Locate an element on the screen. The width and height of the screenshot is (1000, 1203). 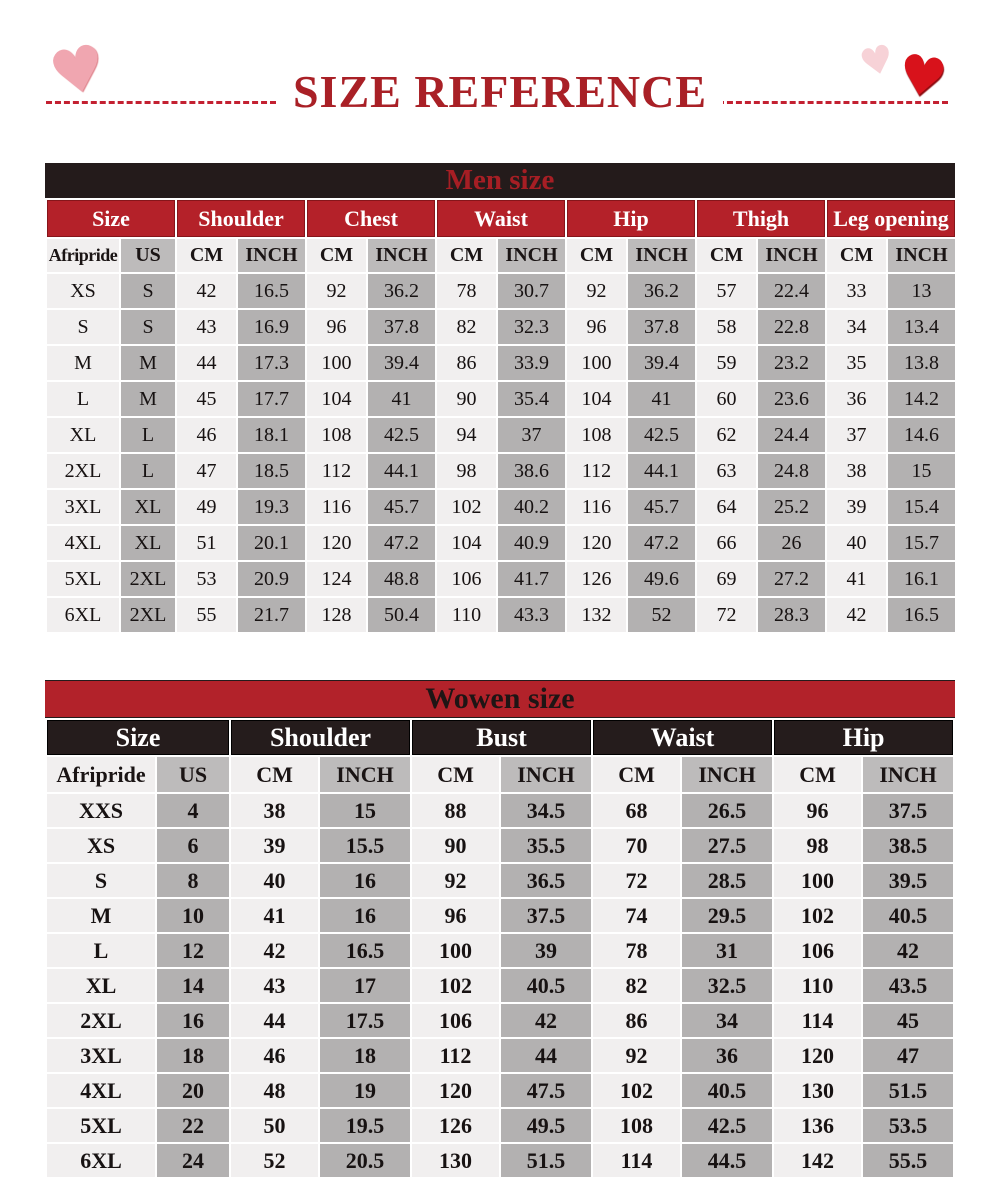
measurement-cell: 106 is located at coordinates (467, 579).